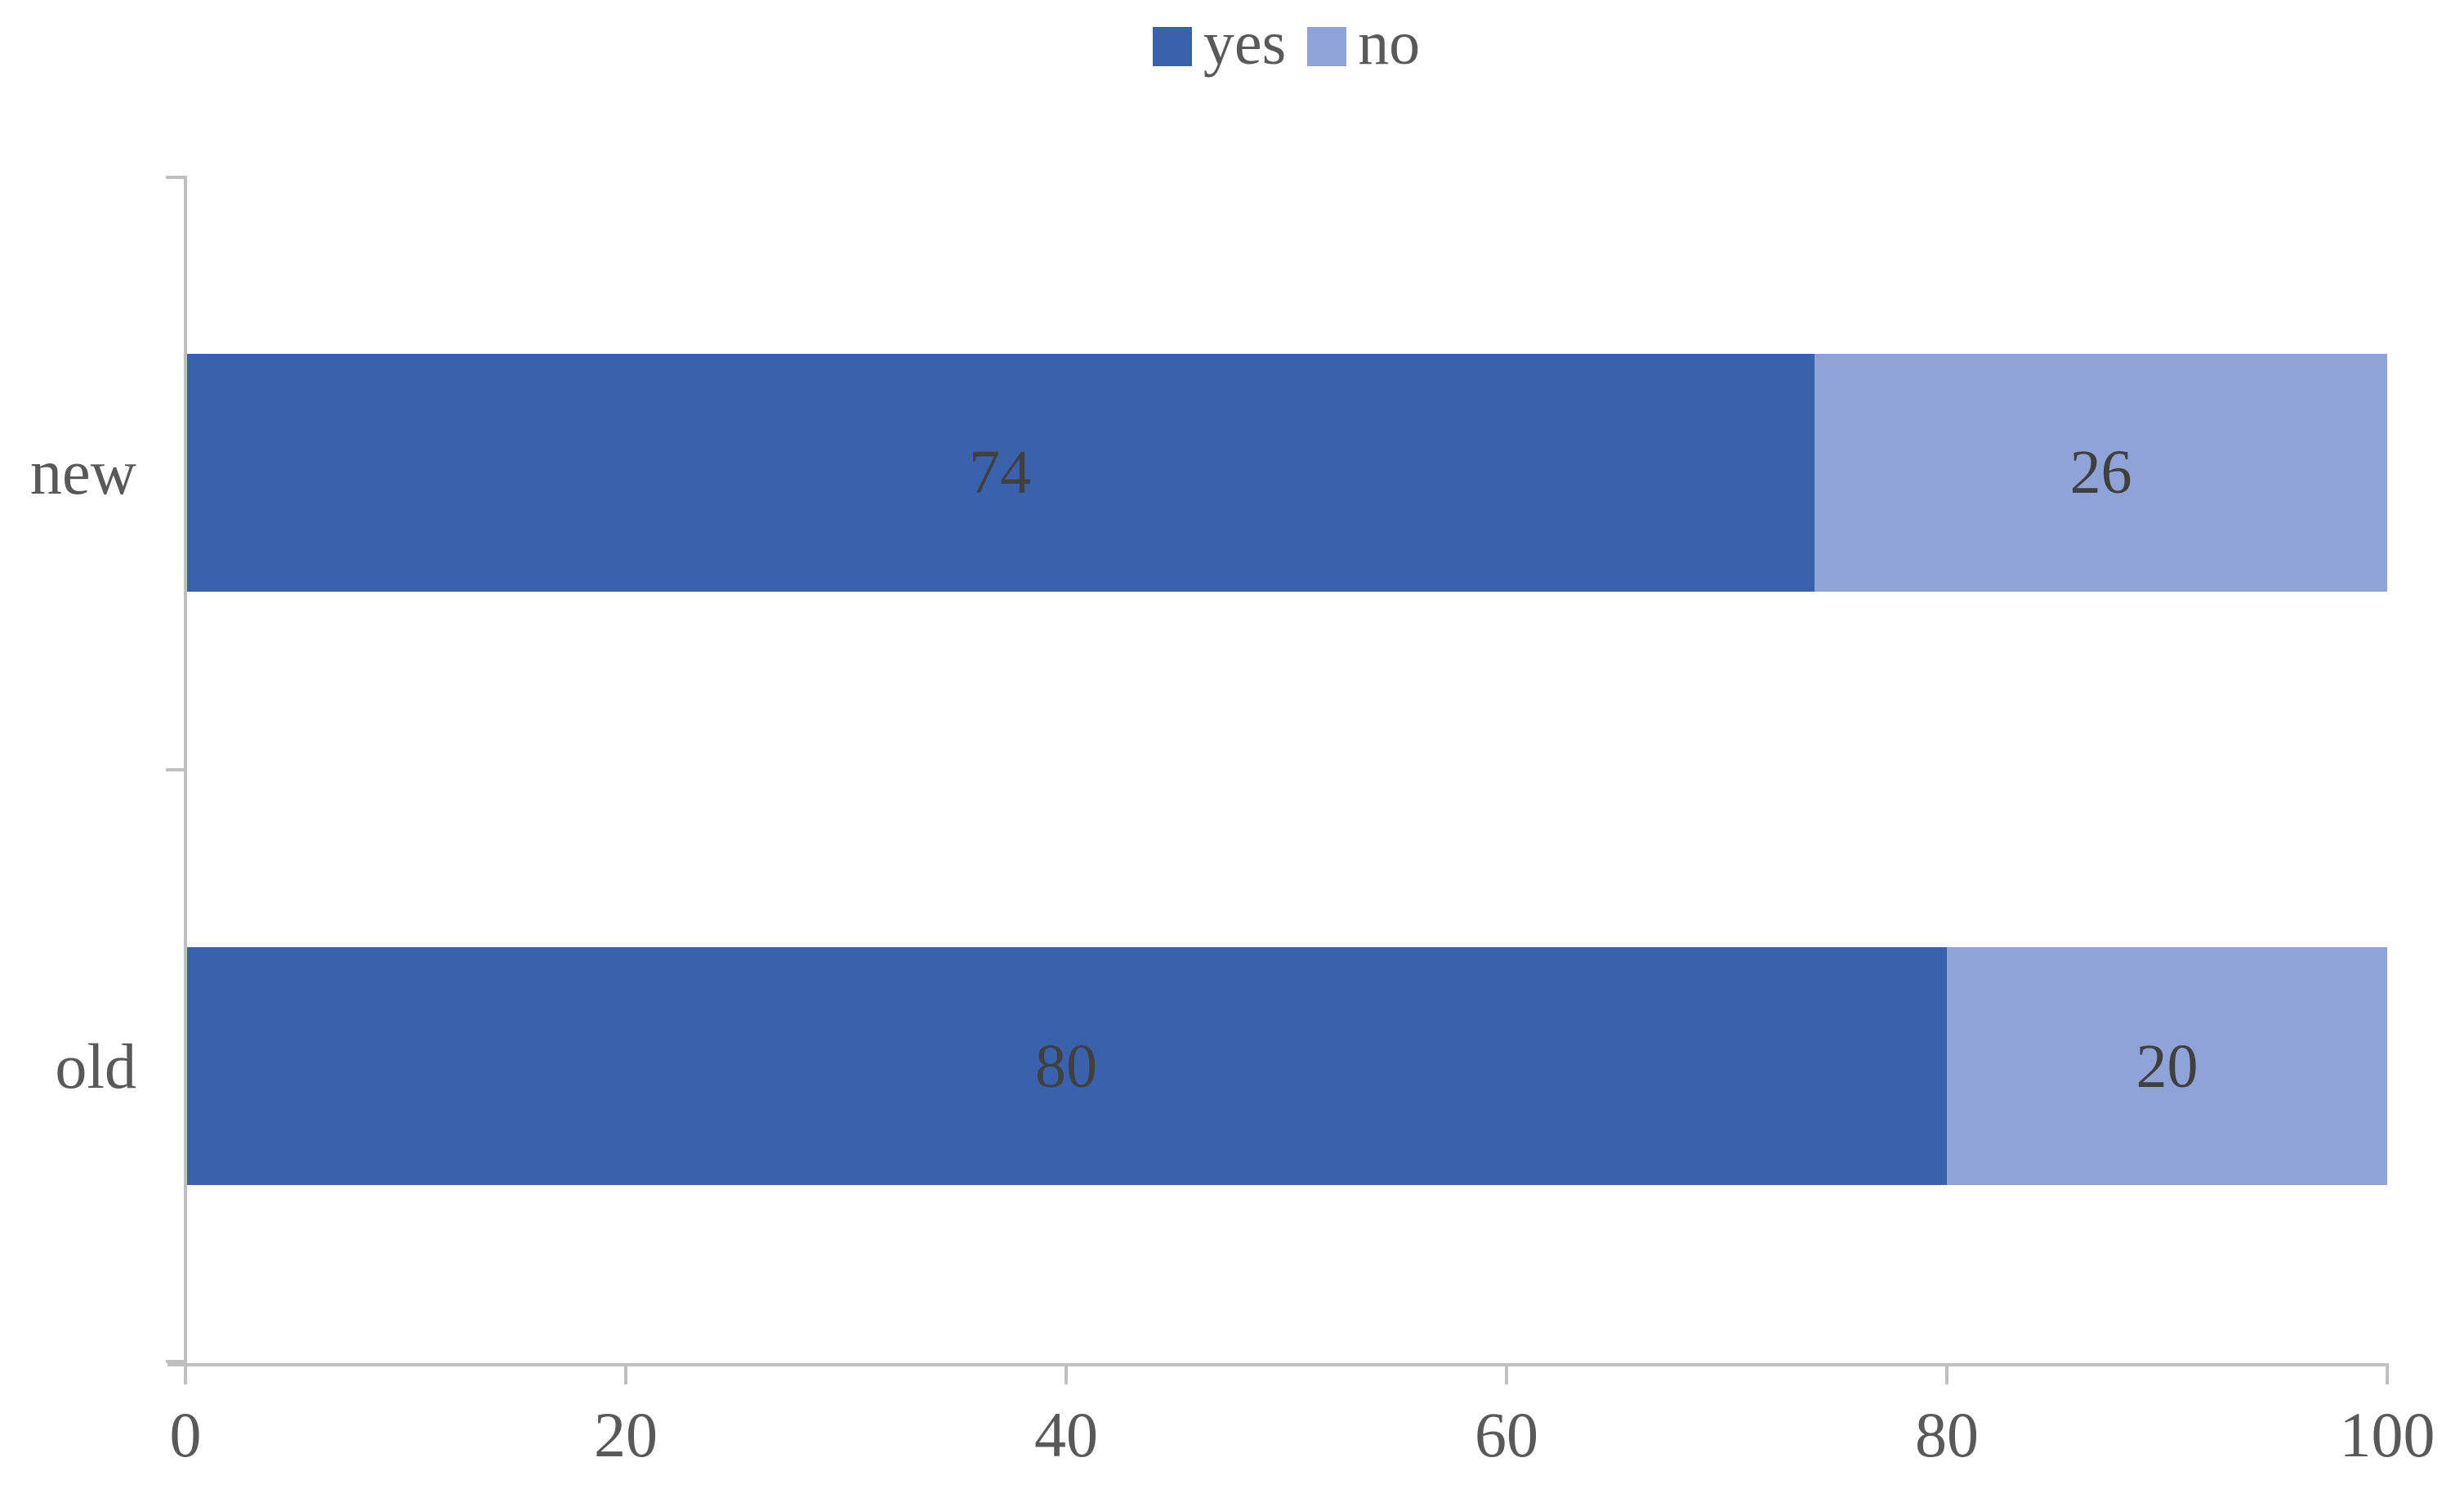  I want to click on data-label-new-yes: 74, so click(1000, 473).